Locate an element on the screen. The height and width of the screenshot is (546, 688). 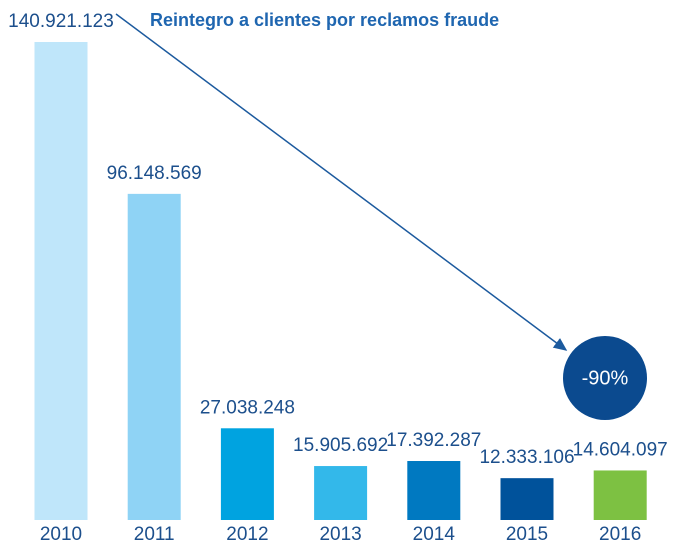
value-label: 17.392.287 is located at coordinates (433, 440).